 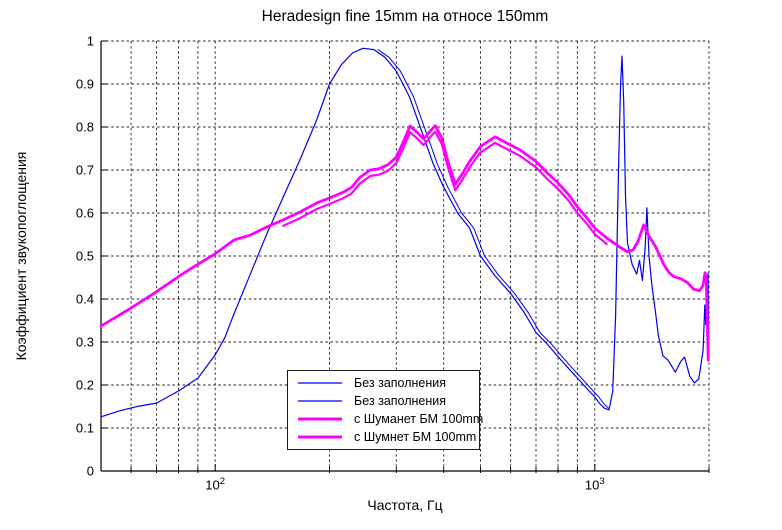 I want to click on y-tick-label: 0.7, so click(x=85, y=170).